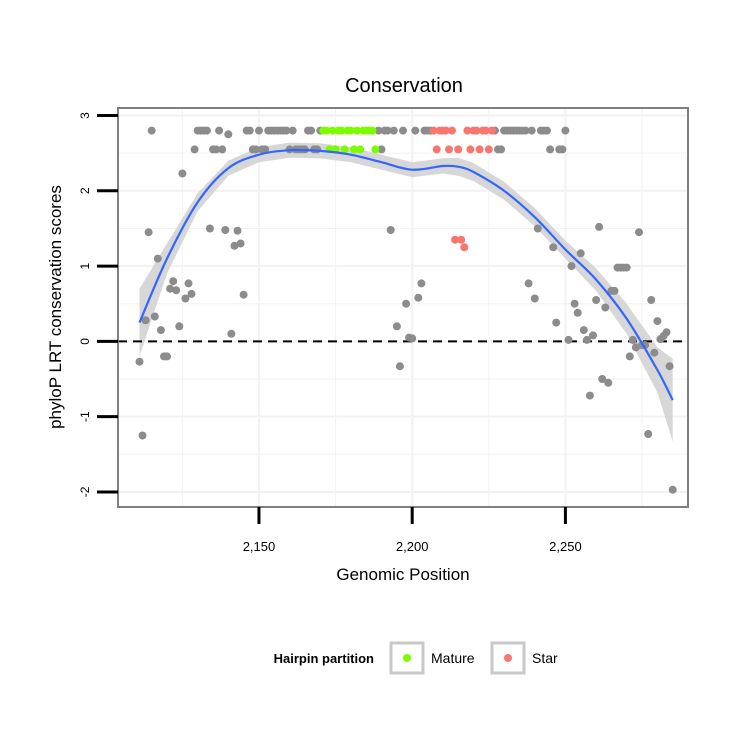 The width and height of the screenshot is (750, 755). I want to click on y-axis-label: phyloP LRT conservation scores, so click(55, 307).